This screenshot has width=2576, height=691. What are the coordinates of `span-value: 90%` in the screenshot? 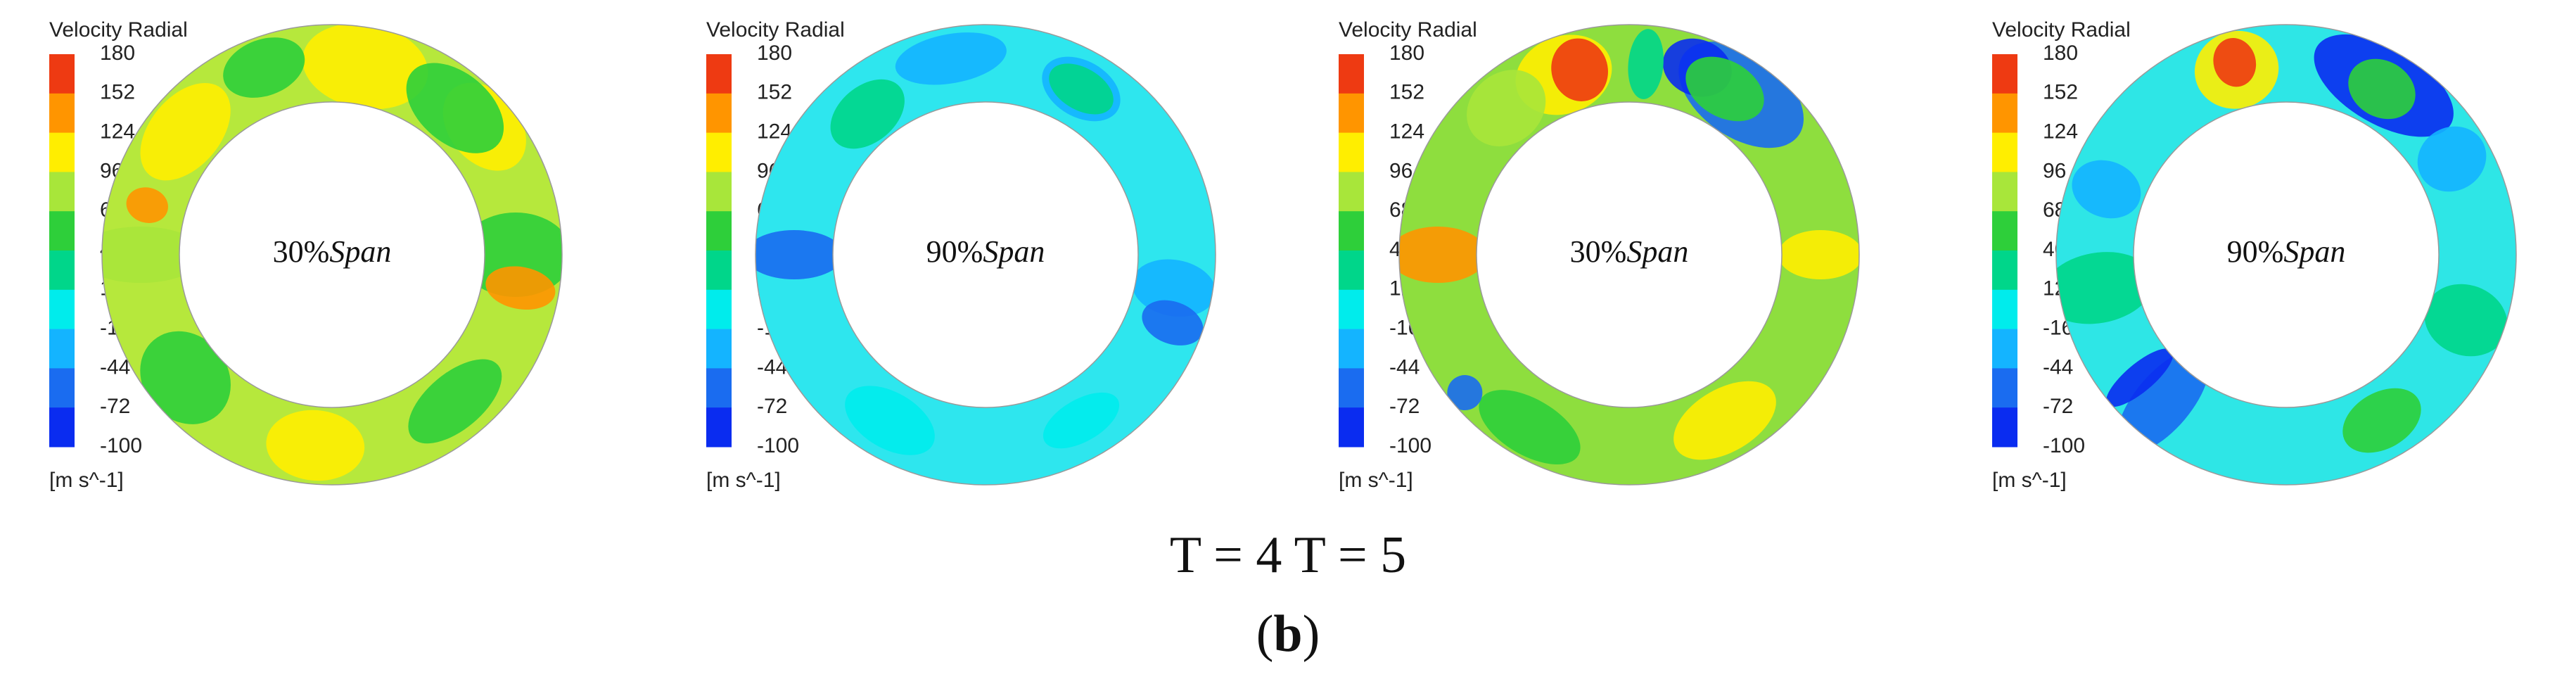 It's located at (954, 251).